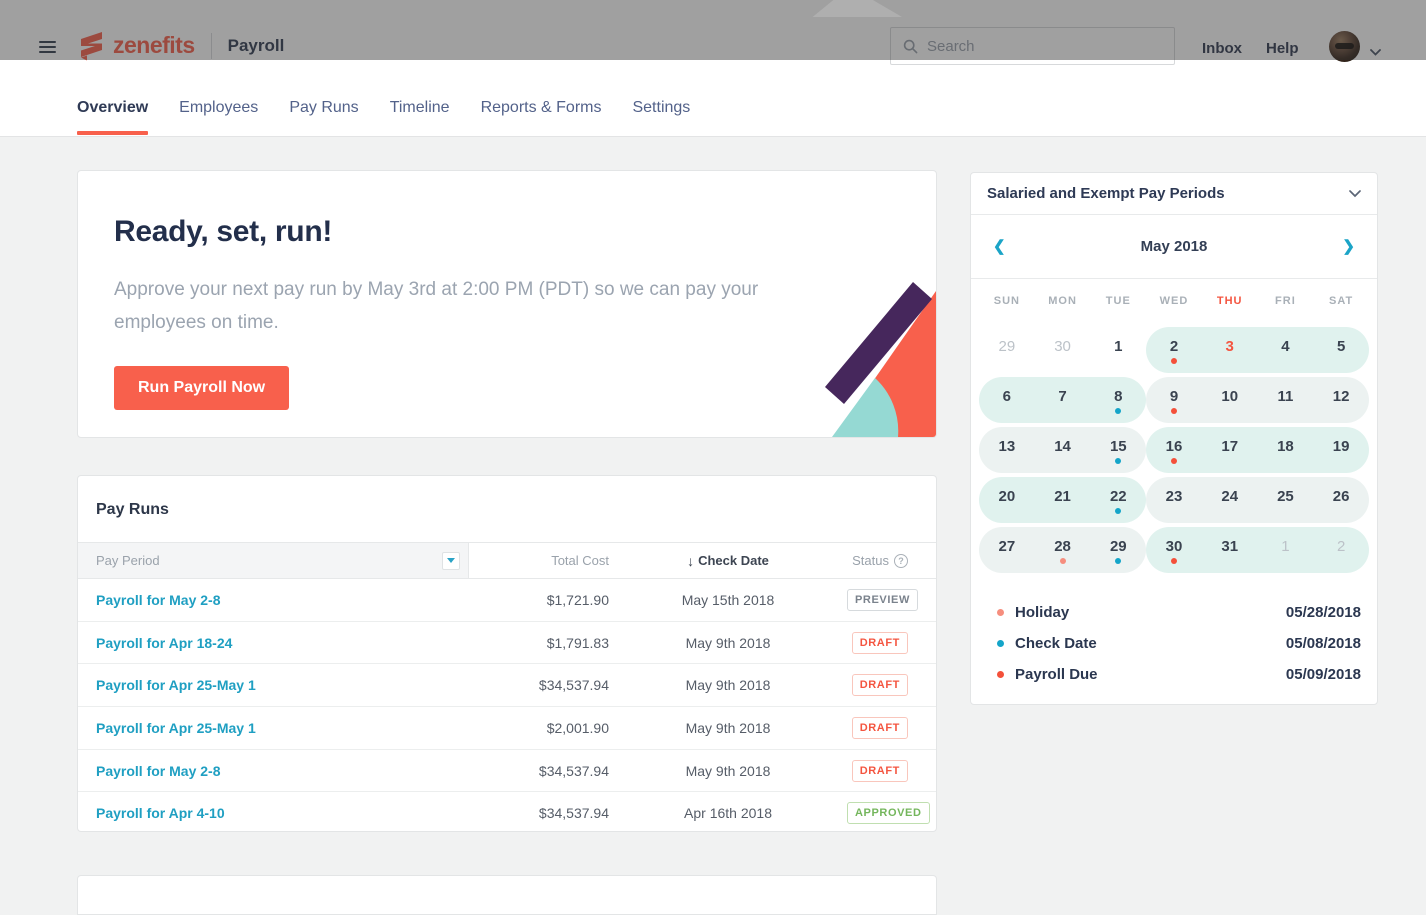 This screenshot has height=915, width=1426. Describe the element at coordinates (1006, 301) in the screenshot. I see `weekday-sun: SUN` at that location.